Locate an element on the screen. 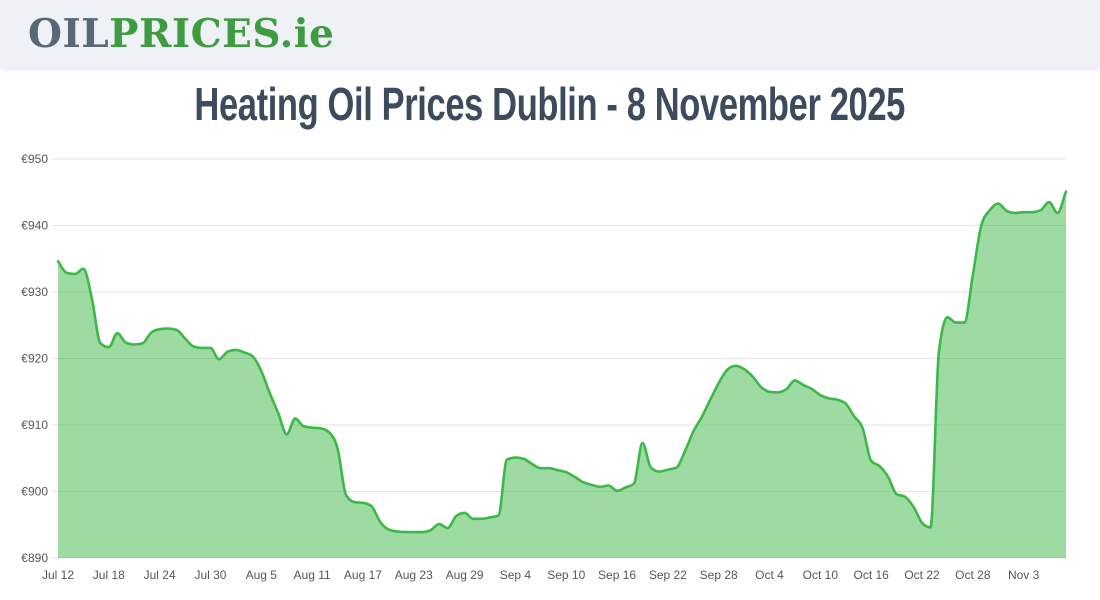 The height and width of the screenshot is (600, 1100). x-axis-label: Oct 4 is located at coordinates (769, 575).